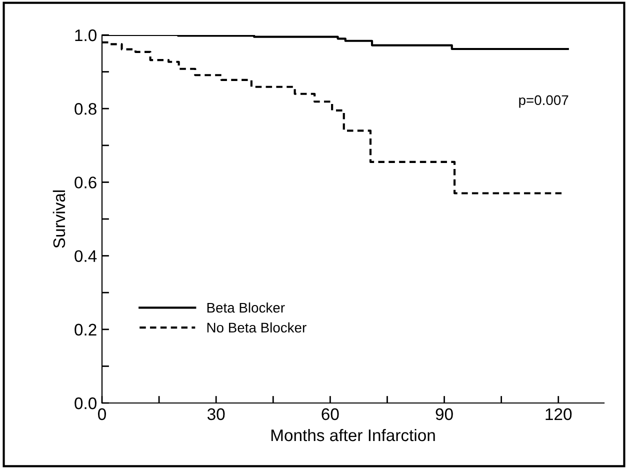  I want to click on x-tick-label: 0, so click(102, 414).